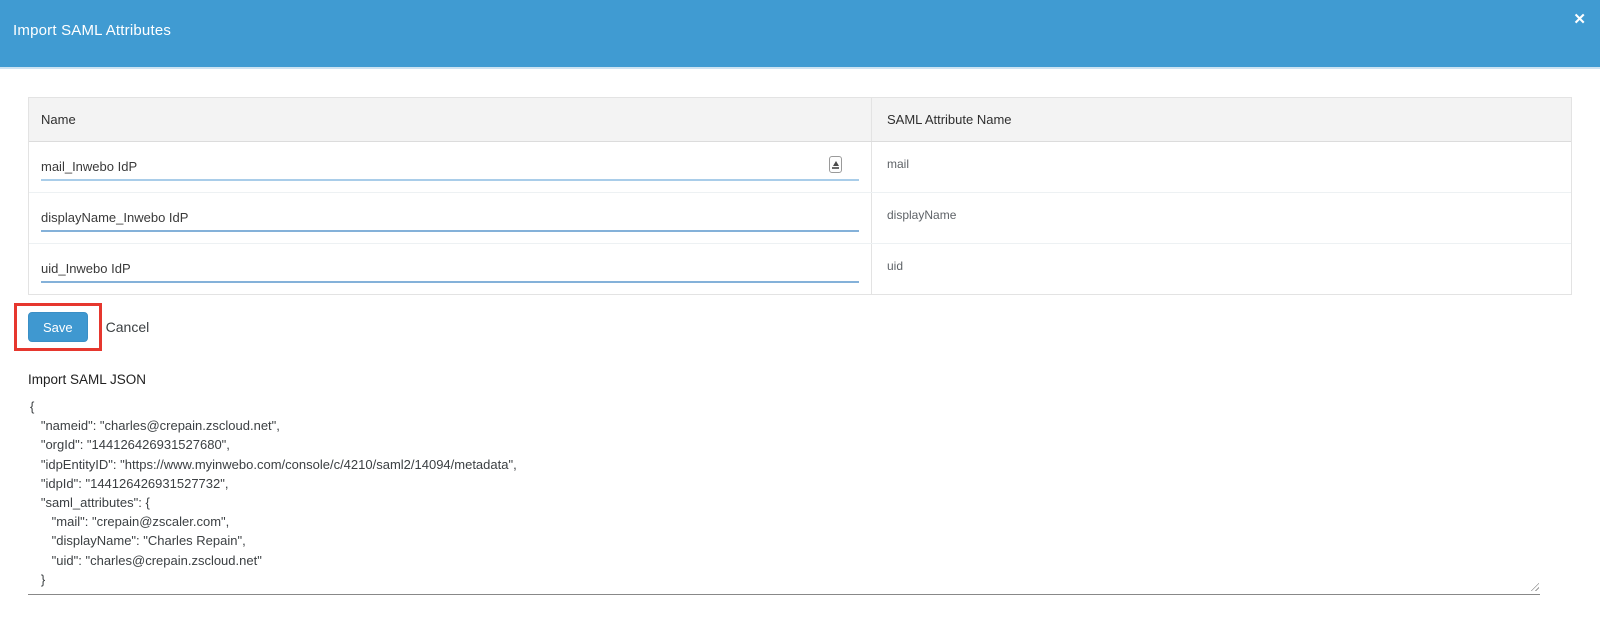 Image resolution: width=1600 pixels, height=636 pixels. What do you see at coordinates (800, 120) in the screenshot?
I see `table-header-row: Name SAML Attribute Name` at bounding box center [800, 120].